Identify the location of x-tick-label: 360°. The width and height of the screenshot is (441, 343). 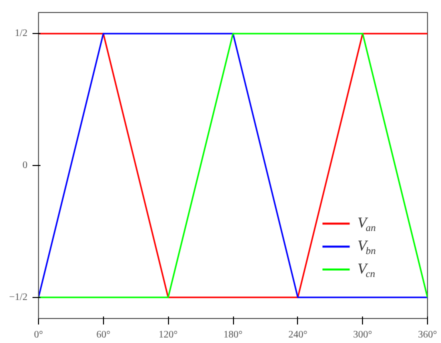
(427, 335).